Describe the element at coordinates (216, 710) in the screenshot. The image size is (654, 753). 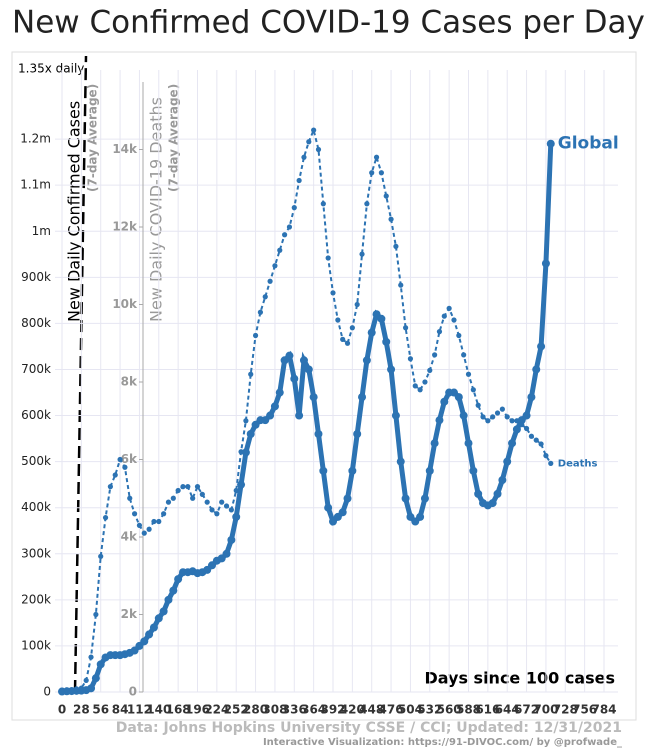
I see `x-tick-label: 224` at that location.